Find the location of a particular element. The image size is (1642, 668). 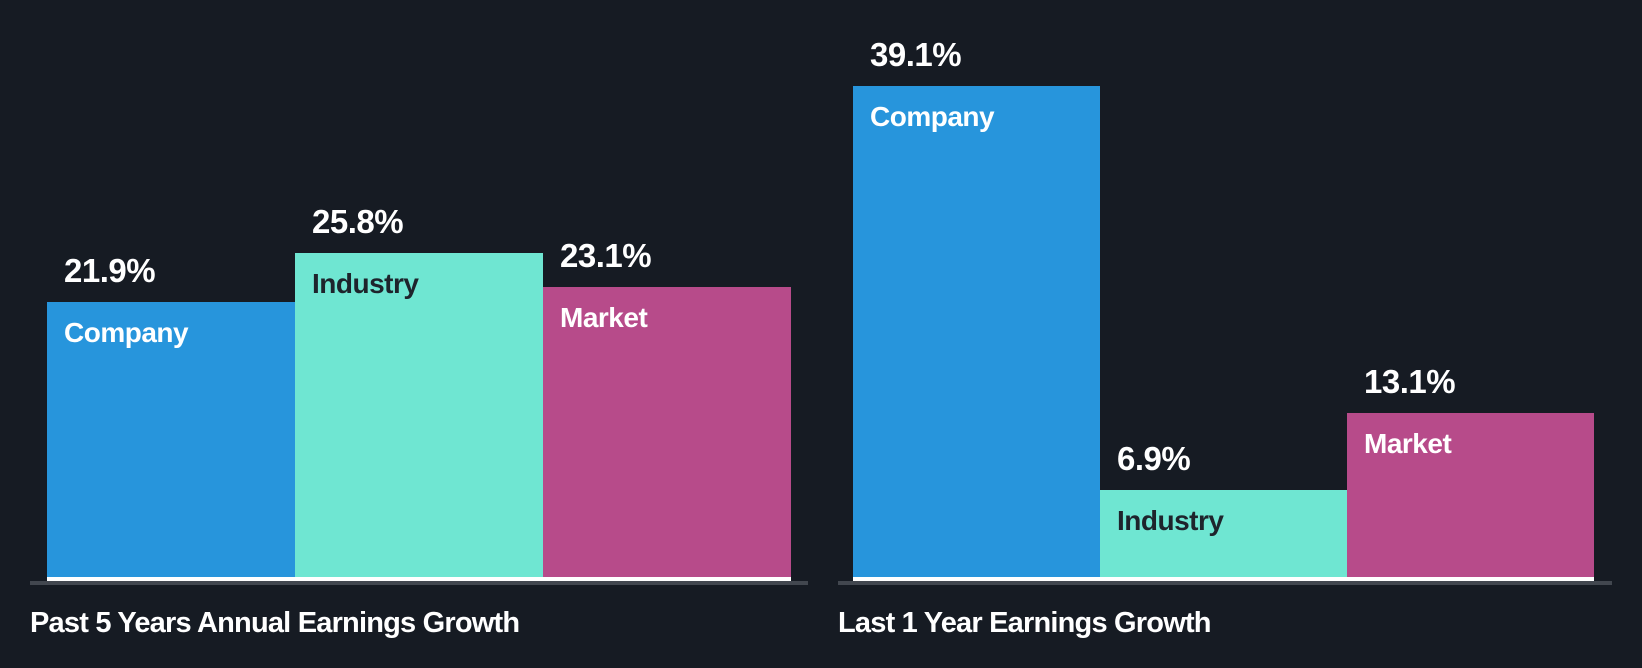

chart-title: Past 5 Years Annual Earnings Growth is located at coordinates (275, 623).